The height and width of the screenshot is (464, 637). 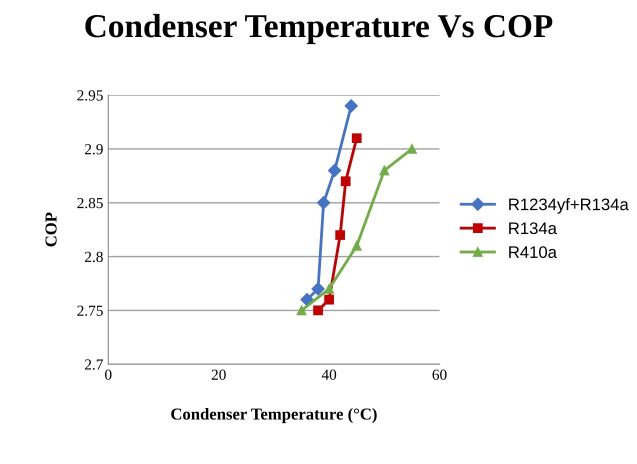 What do you see at coordinates (94, 364) in the screenshot?
I see `y-tick-label: 2.7` at bounding box center [94, 364].